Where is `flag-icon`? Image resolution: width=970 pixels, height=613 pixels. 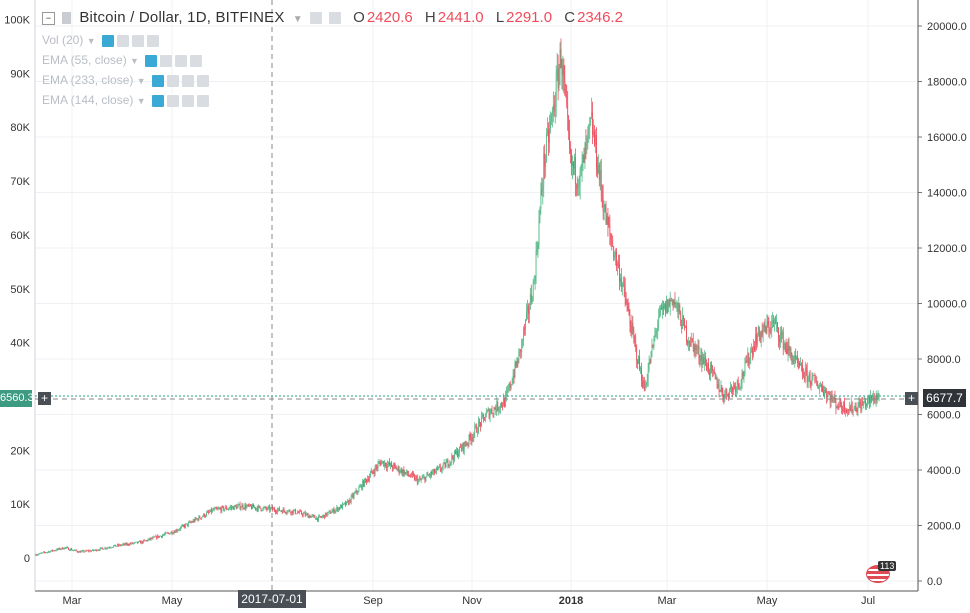
flag-icon is located at coordinates (67, 18).